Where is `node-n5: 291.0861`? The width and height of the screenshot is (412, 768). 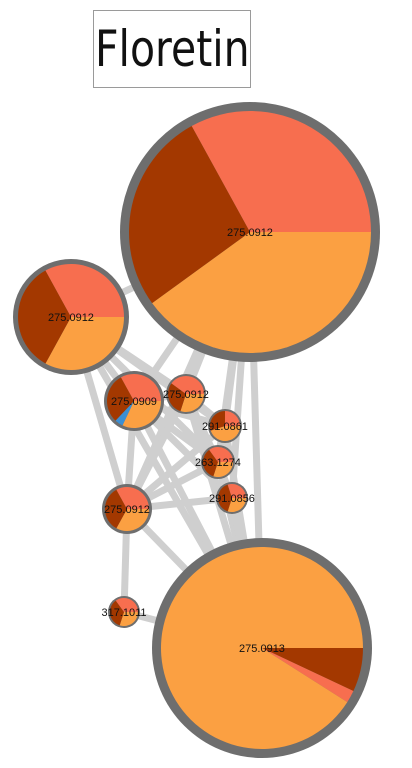 node-n5: 291.0861 is located at coordinates (225, 426).